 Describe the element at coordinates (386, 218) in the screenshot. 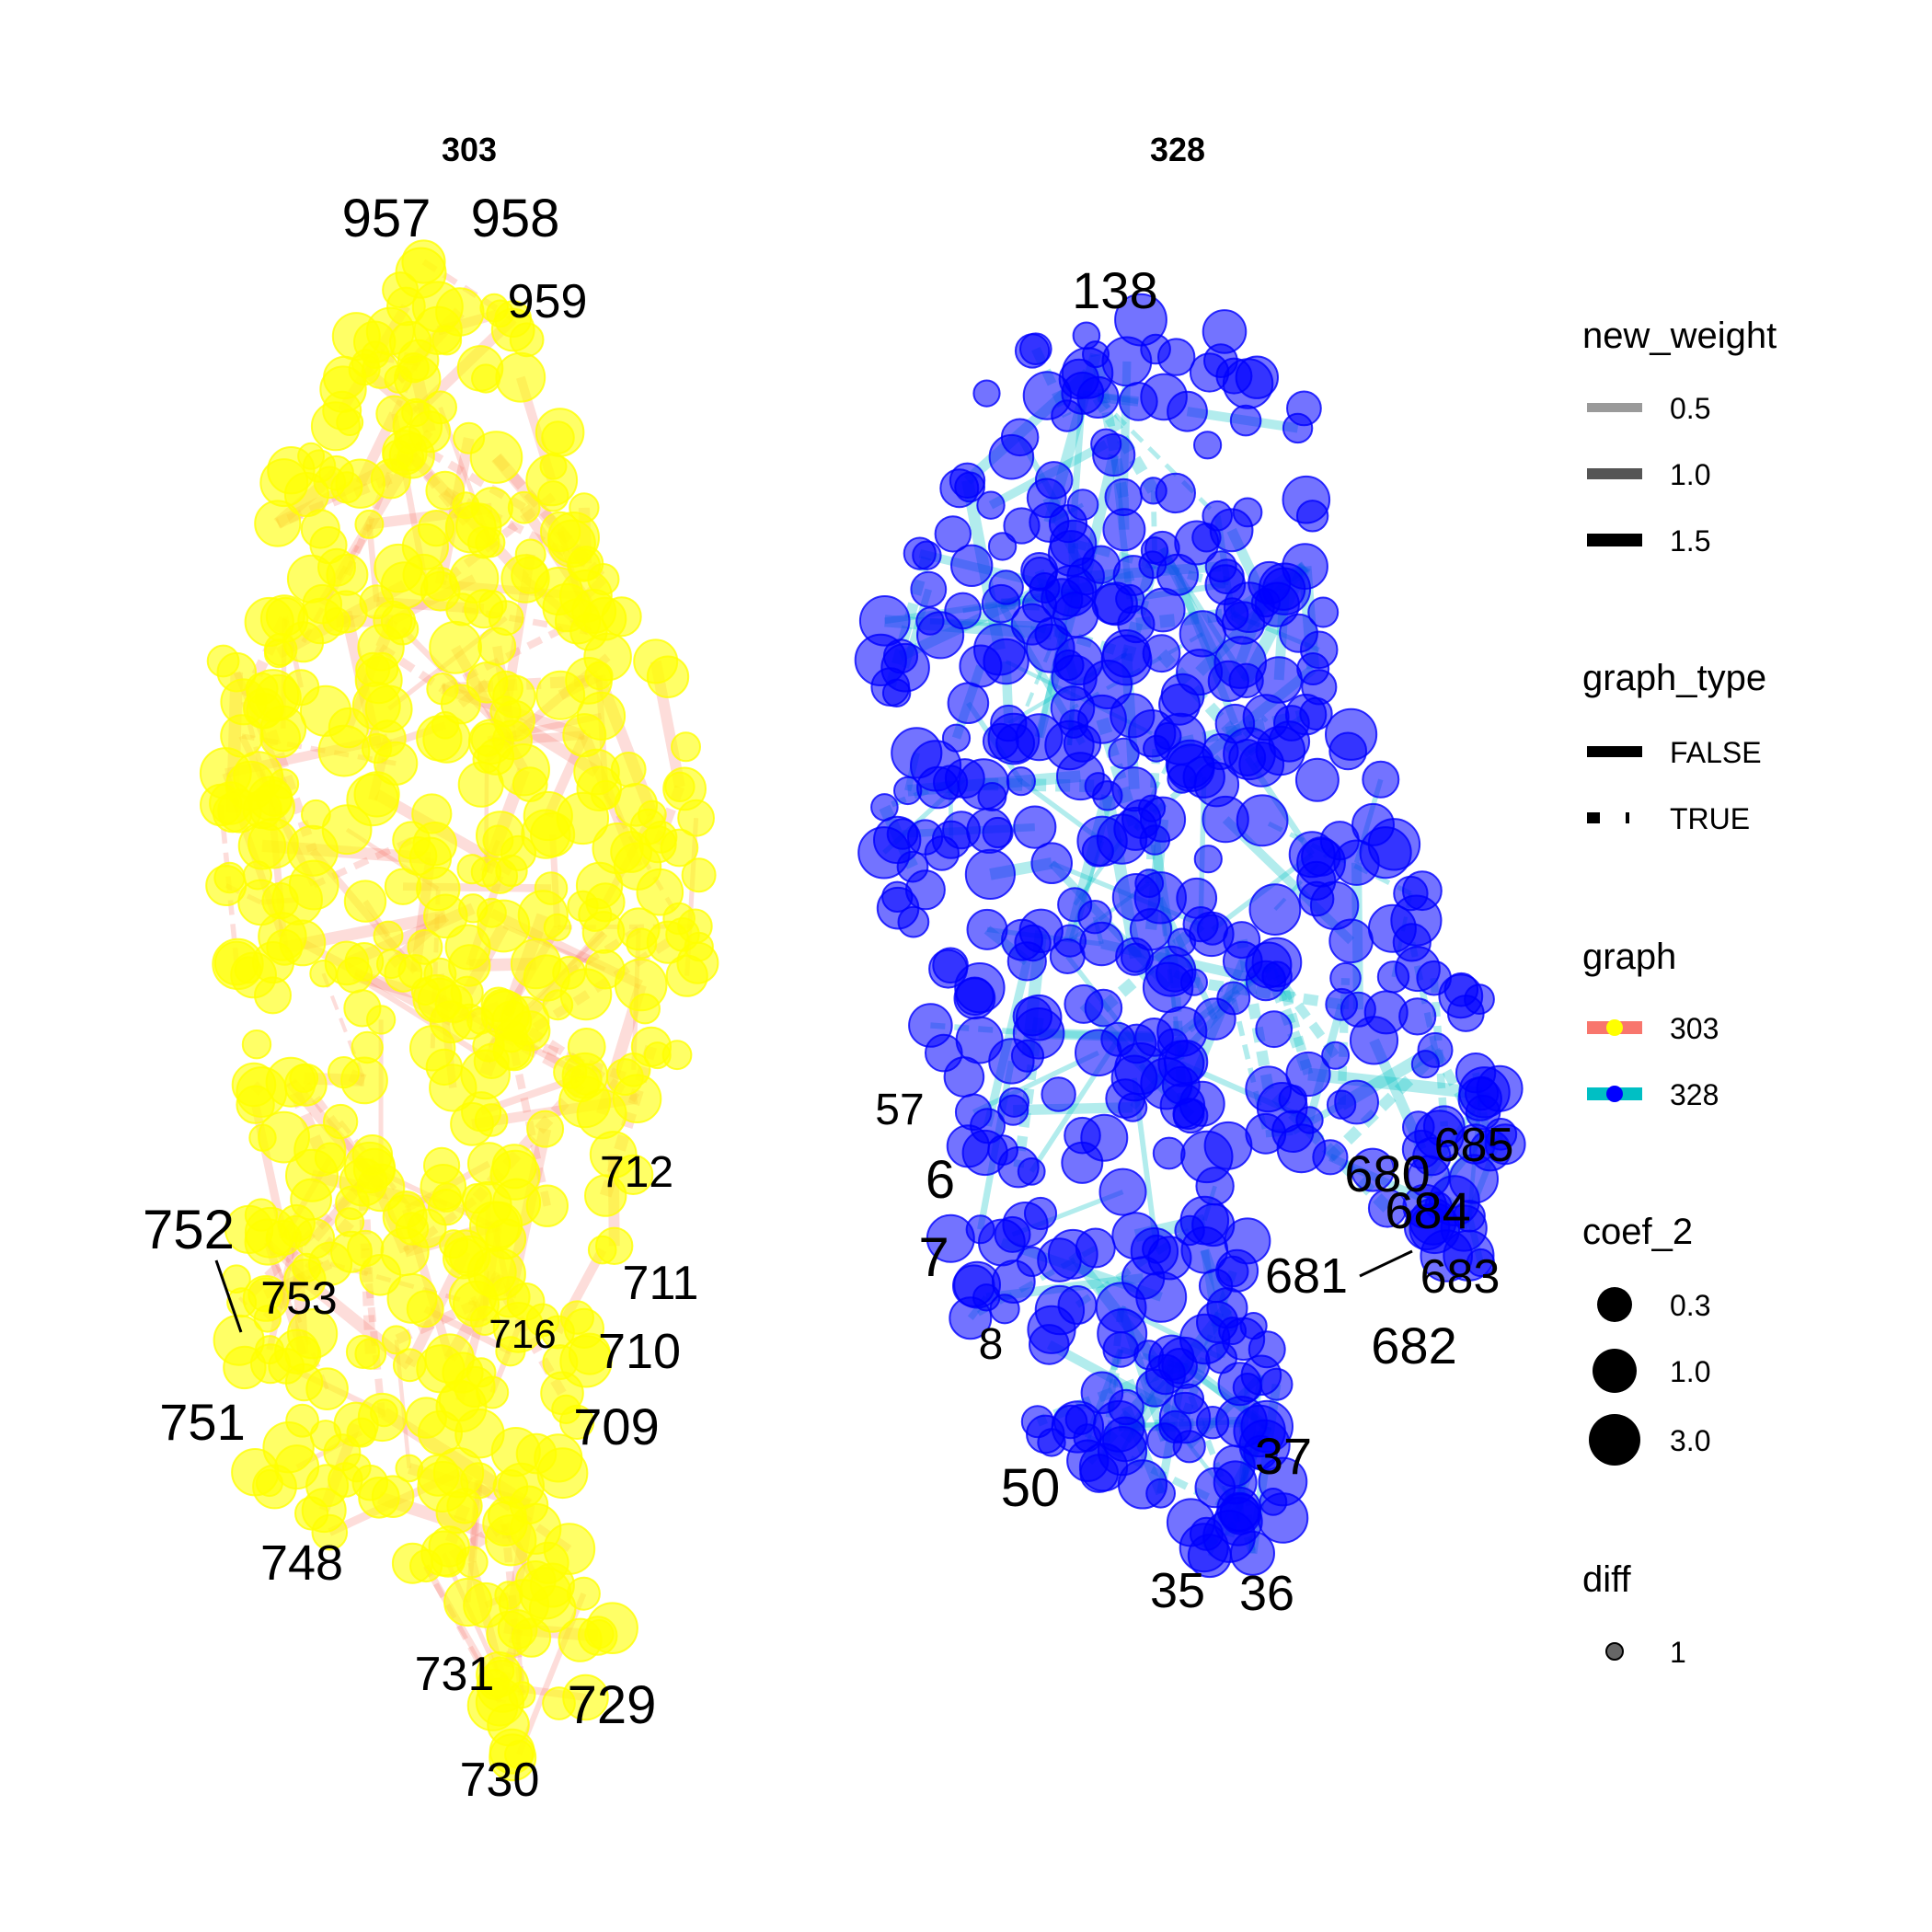

I see `node-label: 957` at that location.